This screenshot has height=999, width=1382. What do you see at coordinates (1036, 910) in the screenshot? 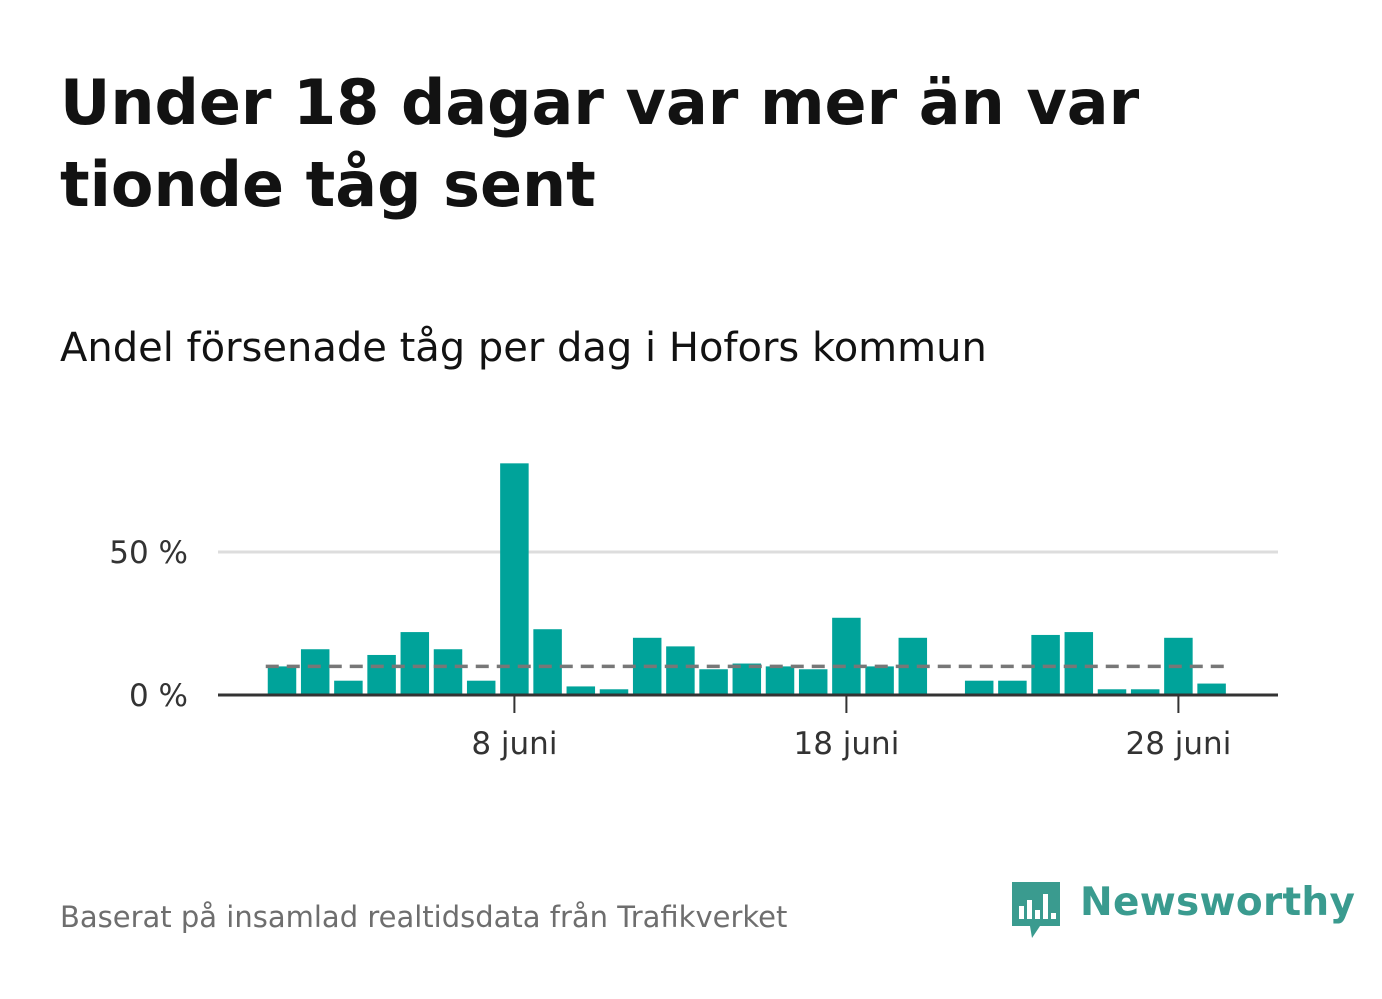
I see `bar-chart-speech-bubble-icon` at bounding box center [1036, 910].